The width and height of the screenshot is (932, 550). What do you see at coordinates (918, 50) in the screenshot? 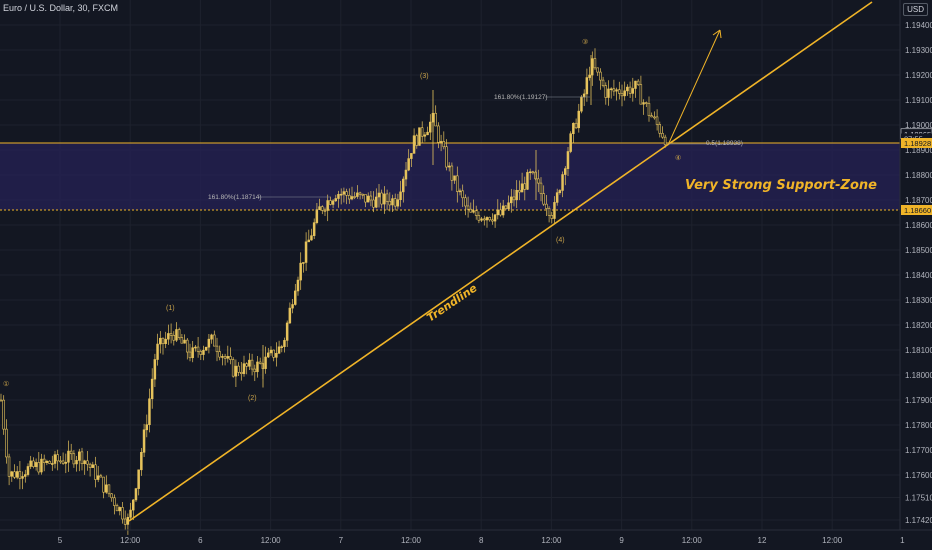
I see `y-tick-label: 1.19300` at bounding box center [918, 50].